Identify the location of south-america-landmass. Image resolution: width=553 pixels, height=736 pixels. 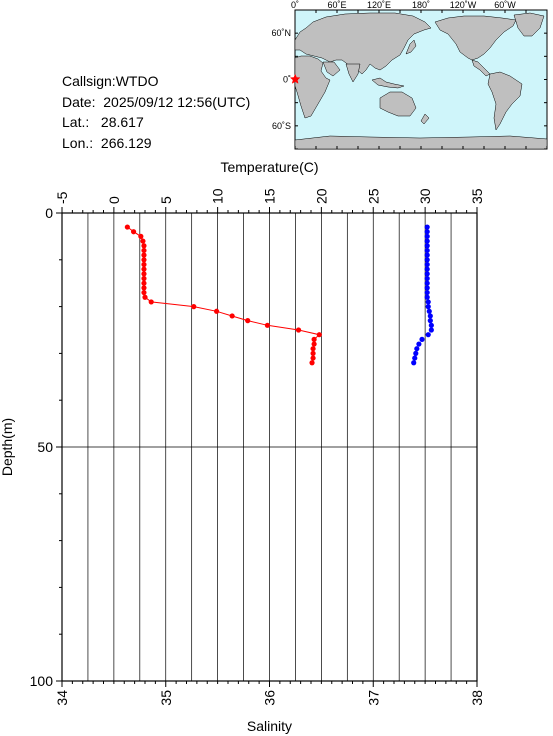
(505, 101).